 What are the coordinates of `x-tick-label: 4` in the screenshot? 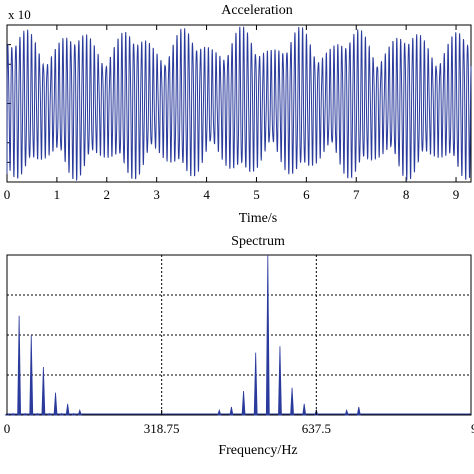 It's located at (206, 194).